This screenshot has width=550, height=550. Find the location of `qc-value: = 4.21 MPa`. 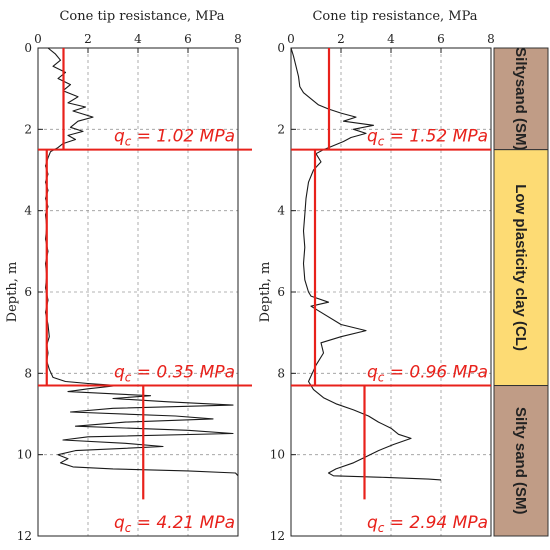

qc-value: = 4.21 MPa is located at coordinates (183, 523).